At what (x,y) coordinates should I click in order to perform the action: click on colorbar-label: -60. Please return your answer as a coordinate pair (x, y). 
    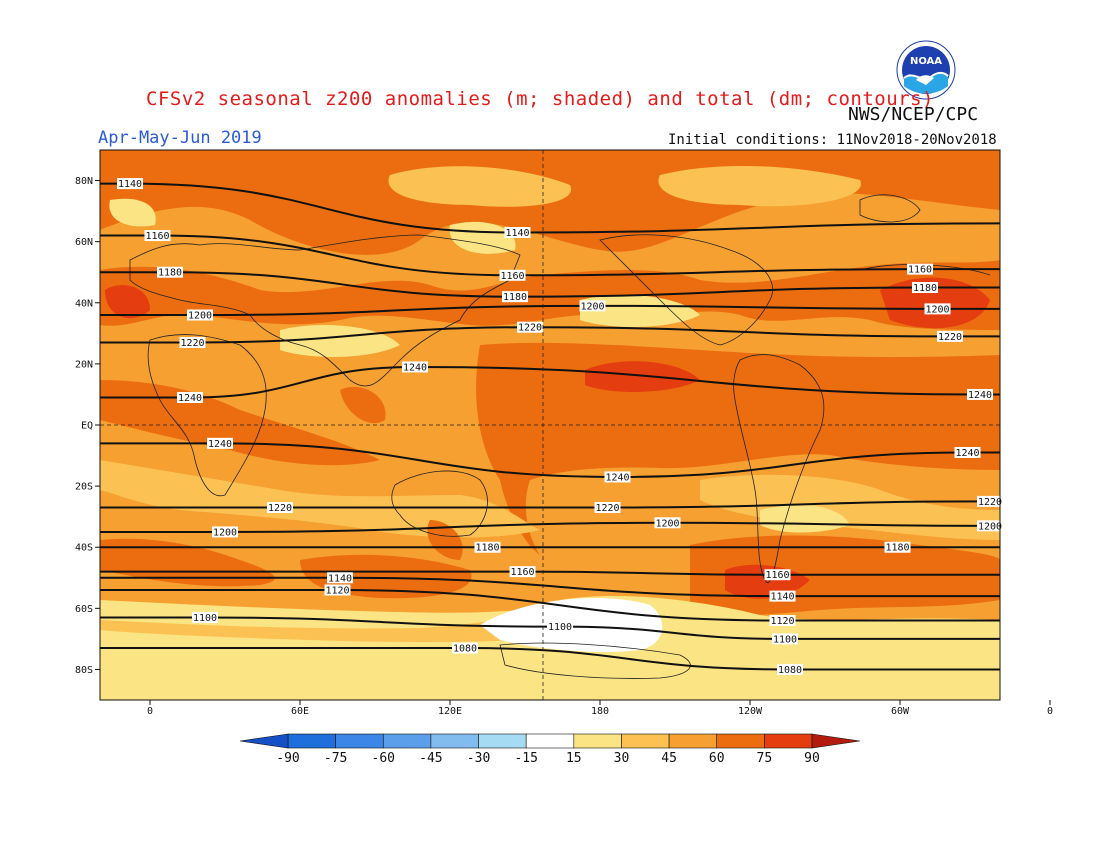
    Looking at the image, I should click on (383, 758).